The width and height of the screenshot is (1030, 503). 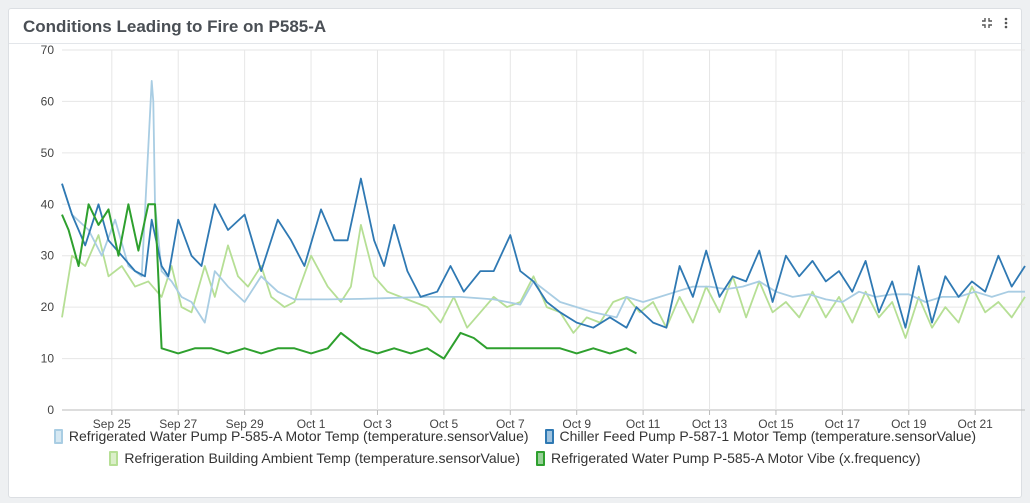 I want to click on x-tick-label: Sep 27, so click(x=178, y=424).